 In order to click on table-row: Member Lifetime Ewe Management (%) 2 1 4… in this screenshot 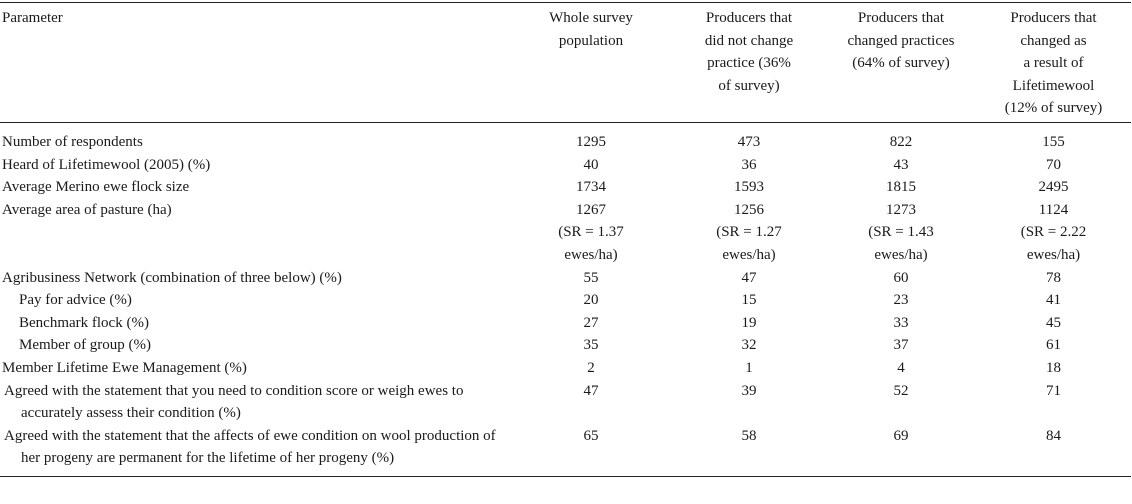, I will do `click(565, 368)`.